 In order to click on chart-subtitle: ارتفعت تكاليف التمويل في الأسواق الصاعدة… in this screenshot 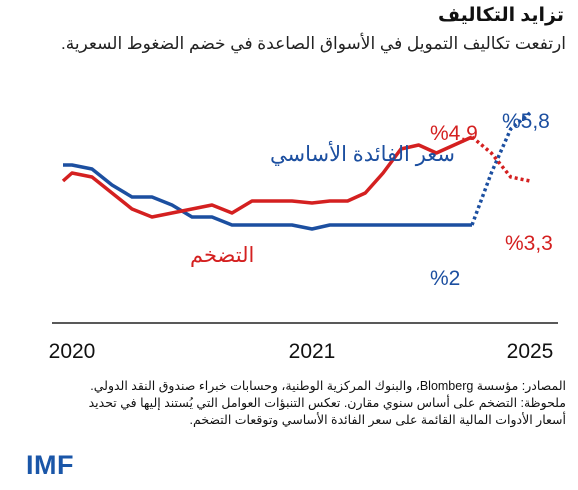, I will do `click(313, 43)`.